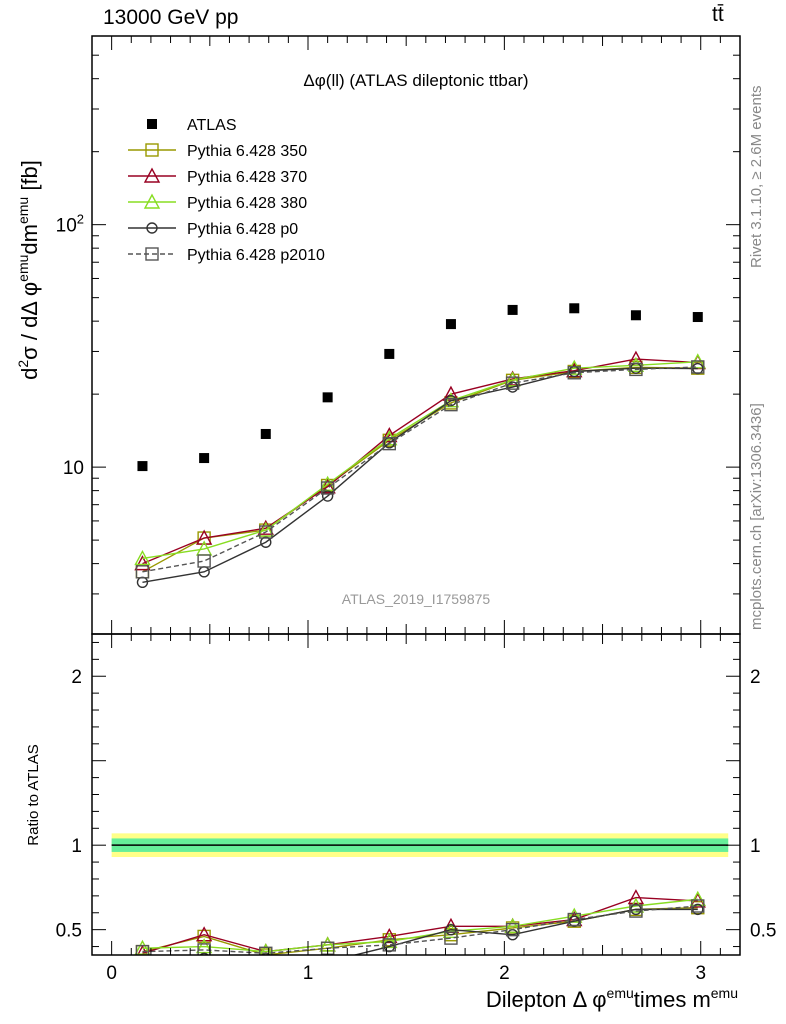 This screenshot has width=786, height=1024. Describe the element at coordinates (504, 973) in the screenshot. I see `x-tick-label: 2` at that location.